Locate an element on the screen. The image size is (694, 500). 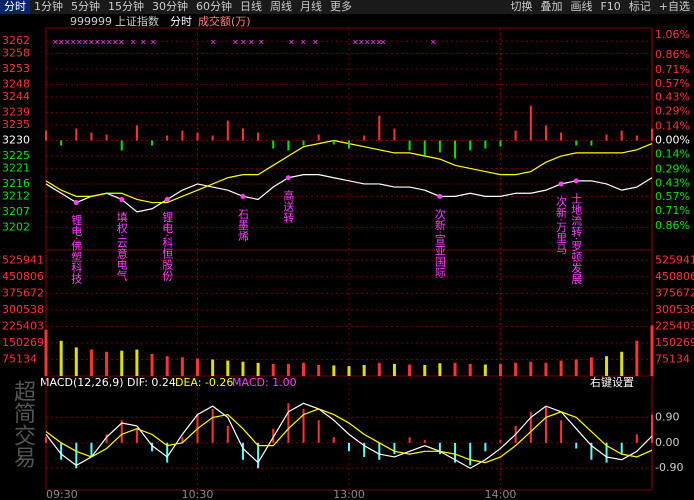
y2-tick-label: 225403 is located at coordinates (674, 325).